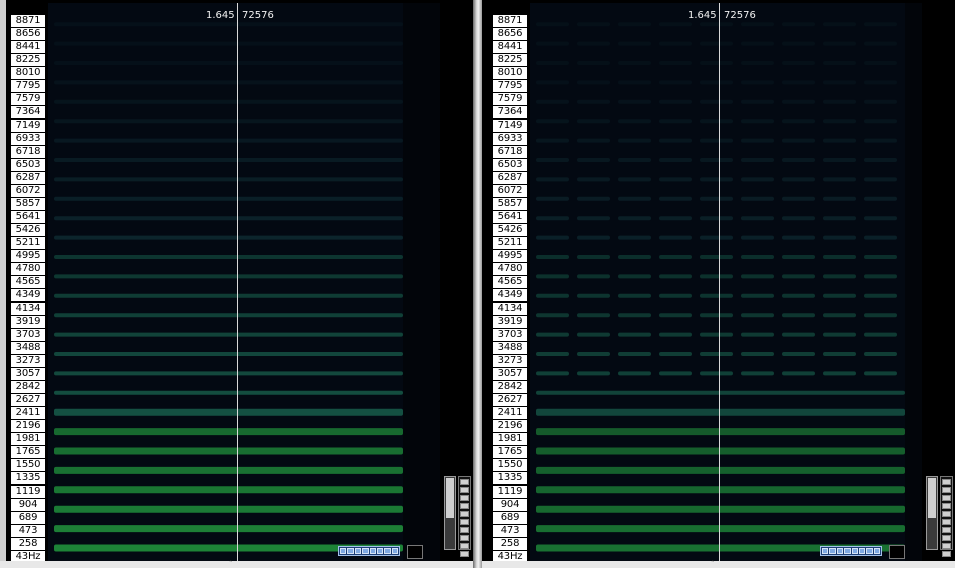  I want to click on frequency-label: 7364, so click(28, 112).